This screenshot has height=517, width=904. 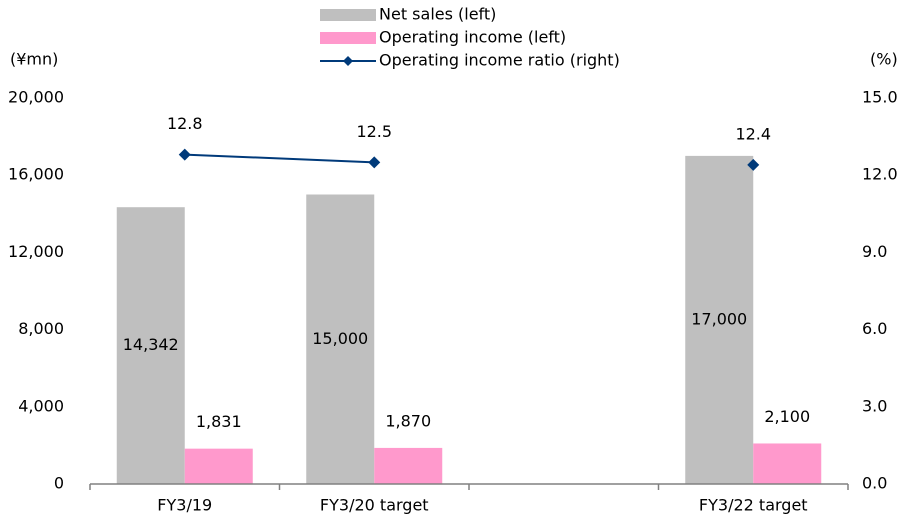 I want to click on x-tick-label: FY3/22 target, so click(x=753, y=505).